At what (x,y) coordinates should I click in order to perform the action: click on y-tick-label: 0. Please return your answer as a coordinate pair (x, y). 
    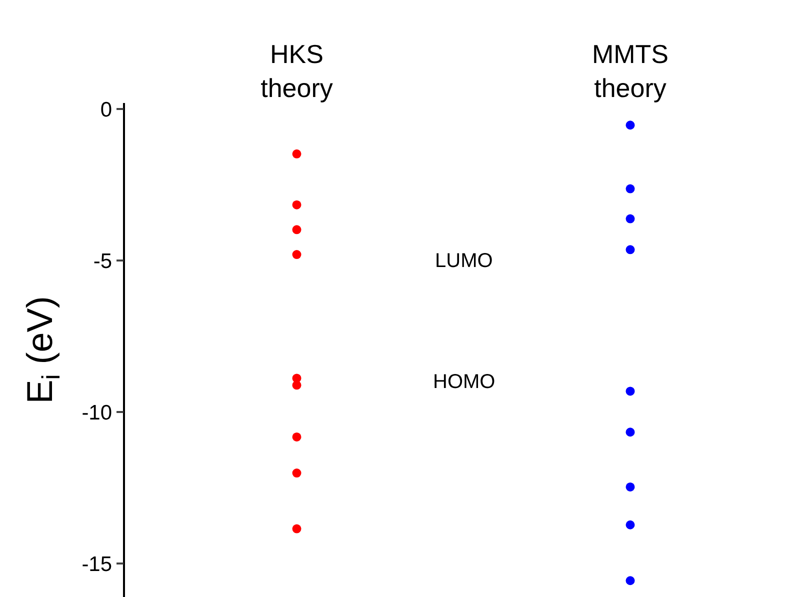
    Looking at the image, I should click on (106, 110).